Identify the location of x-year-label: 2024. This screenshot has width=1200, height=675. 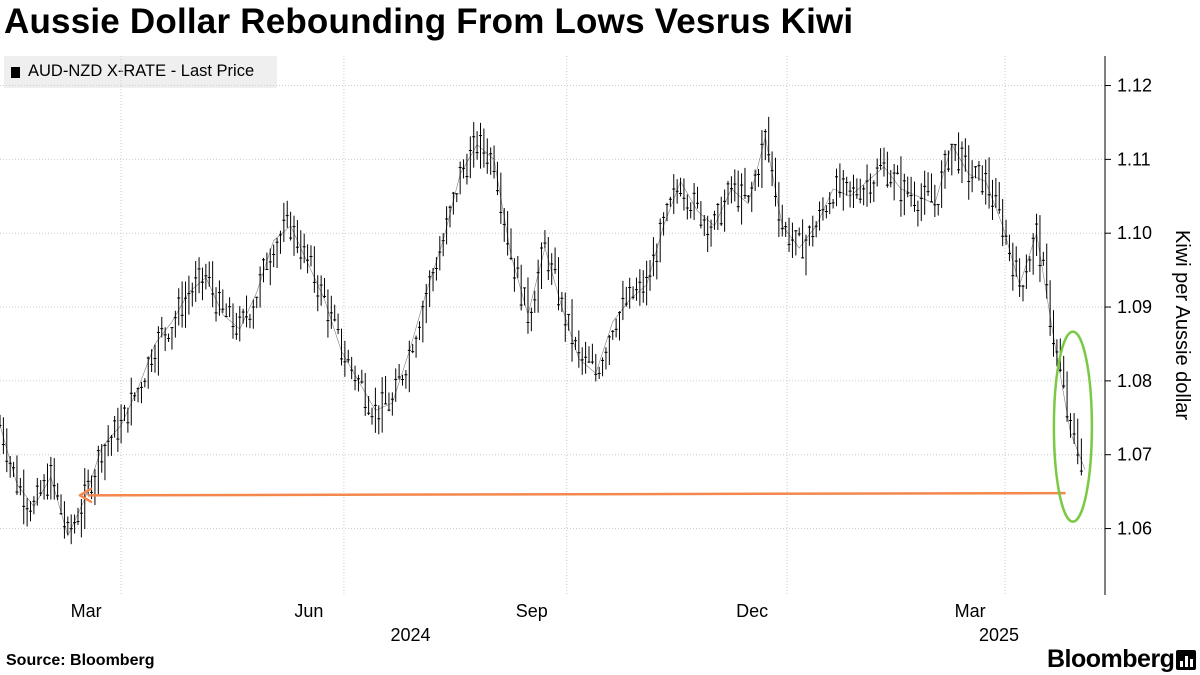
(410, 635).